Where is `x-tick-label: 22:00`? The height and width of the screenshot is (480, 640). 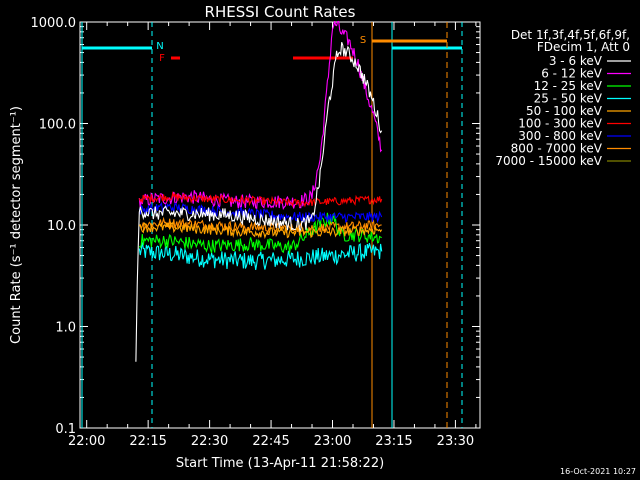 x-tick-label: 22:00 is located at coordinates (86, 441).